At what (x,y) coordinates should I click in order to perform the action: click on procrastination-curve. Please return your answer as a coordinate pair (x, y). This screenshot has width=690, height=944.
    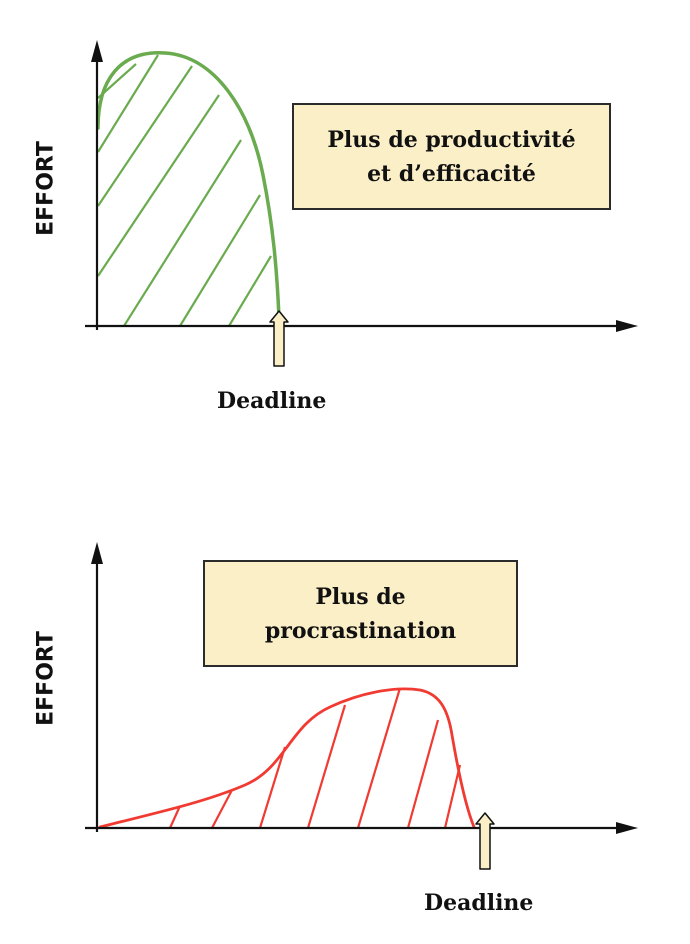
    Looking at the image, I should click on (287, 758).